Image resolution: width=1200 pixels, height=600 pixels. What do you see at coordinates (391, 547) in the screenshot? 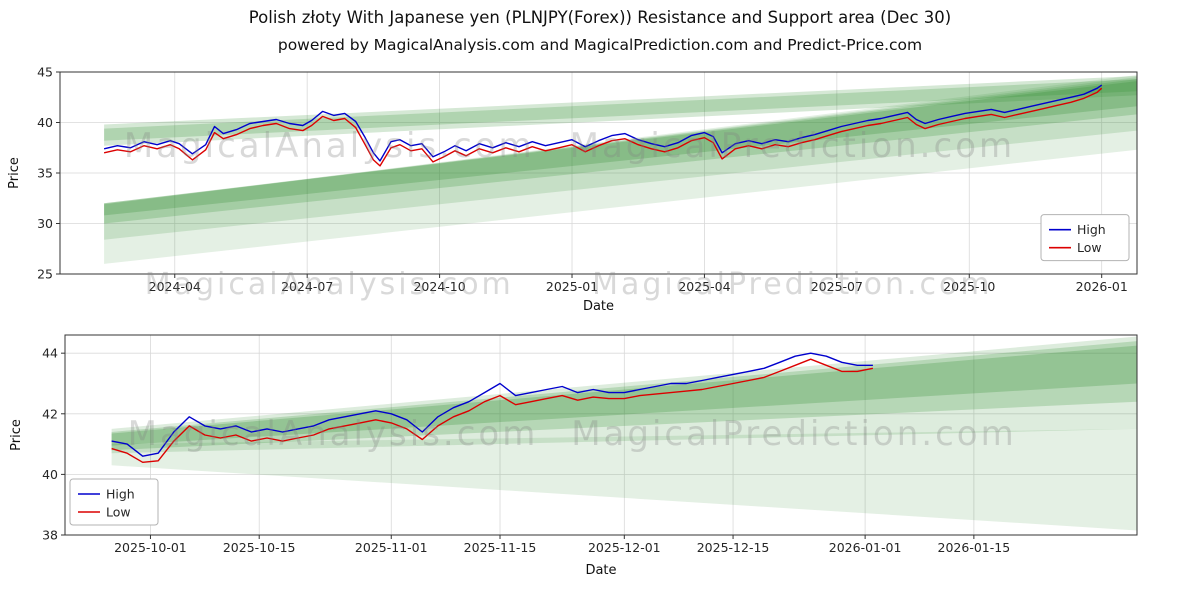
I see `x-tick-label: 2025-11-01` at bounding box center [391, 547].